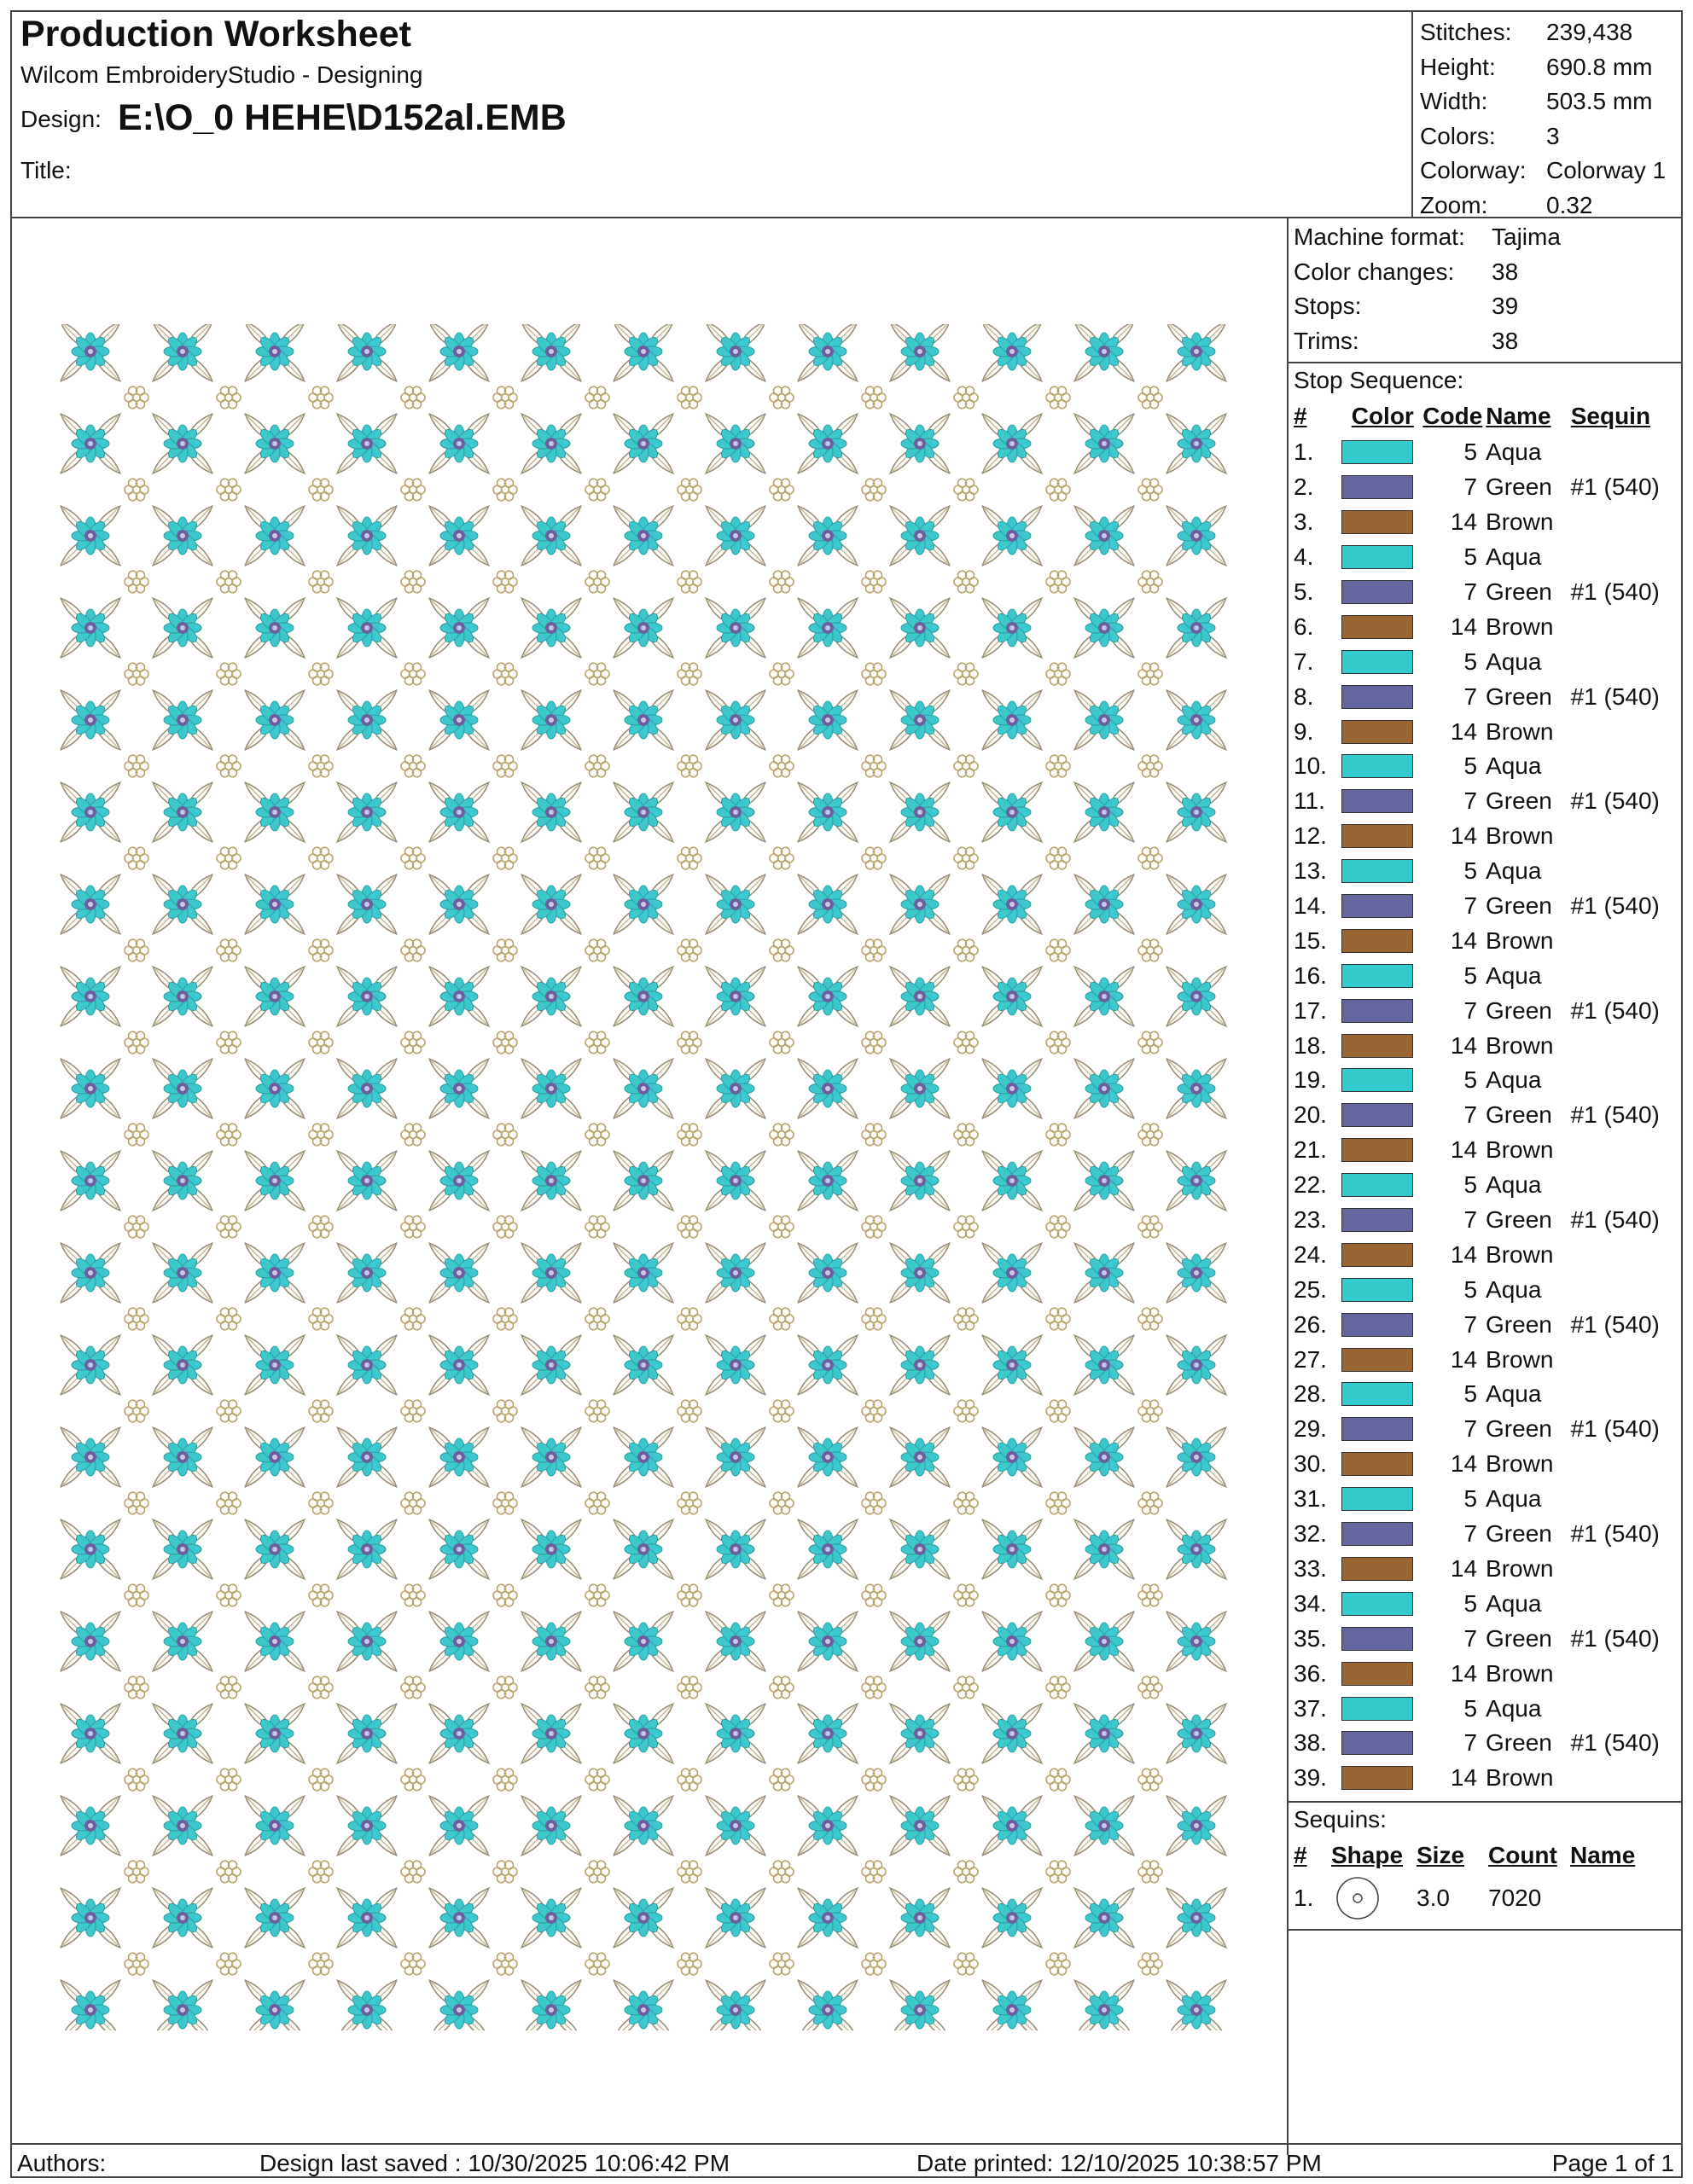 The image size is (1693, 2184). What do you see at coordinates (1304, 487) in the screenshot?
I see `stop-num: 2.` at bounding box center [1304, 487].